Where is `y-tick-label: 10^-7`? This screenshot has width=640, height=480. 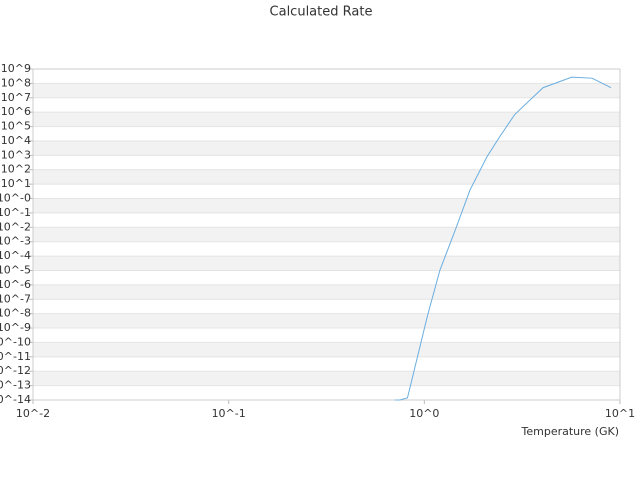 y-tick-label: 10^-7 is located at coordinates (15, 298).